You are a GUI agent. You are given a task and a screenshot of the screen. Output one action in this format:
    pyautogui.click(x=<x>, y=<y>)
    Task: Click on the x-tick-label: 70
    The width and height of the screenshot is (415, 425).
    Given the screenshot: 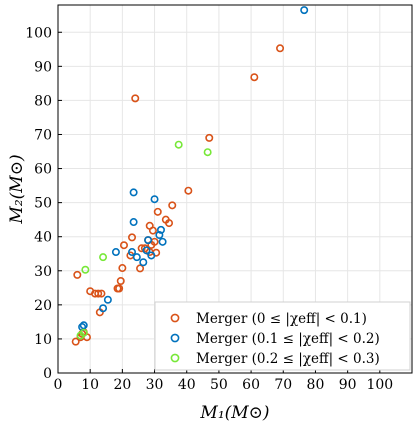 What is the action you would take?
    pyautogui.click(x=283, y=385)
    